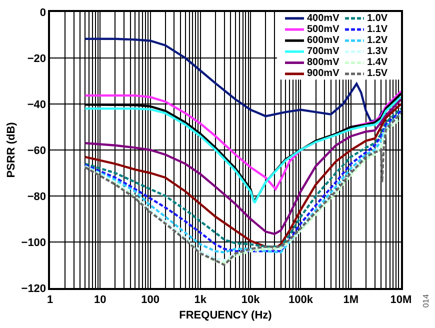  What do you see at coordinates (36, 150) in the screenshot?
I see `y-tick-label: −60` at bounding box center [36, 150].